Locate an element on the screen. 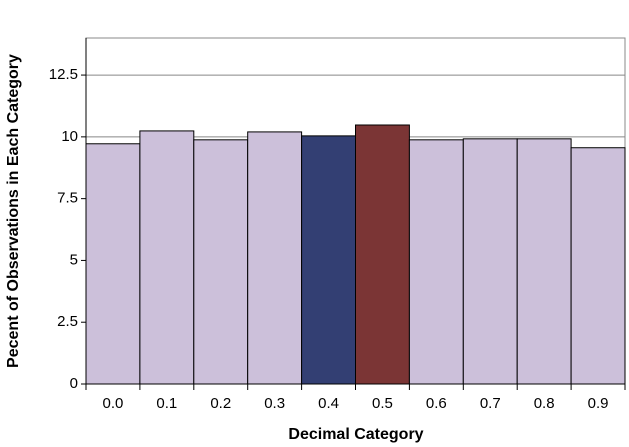 This screenshot has height=447, width=629. x-tick-label: 0.4 is located at coordinates (328, 403).